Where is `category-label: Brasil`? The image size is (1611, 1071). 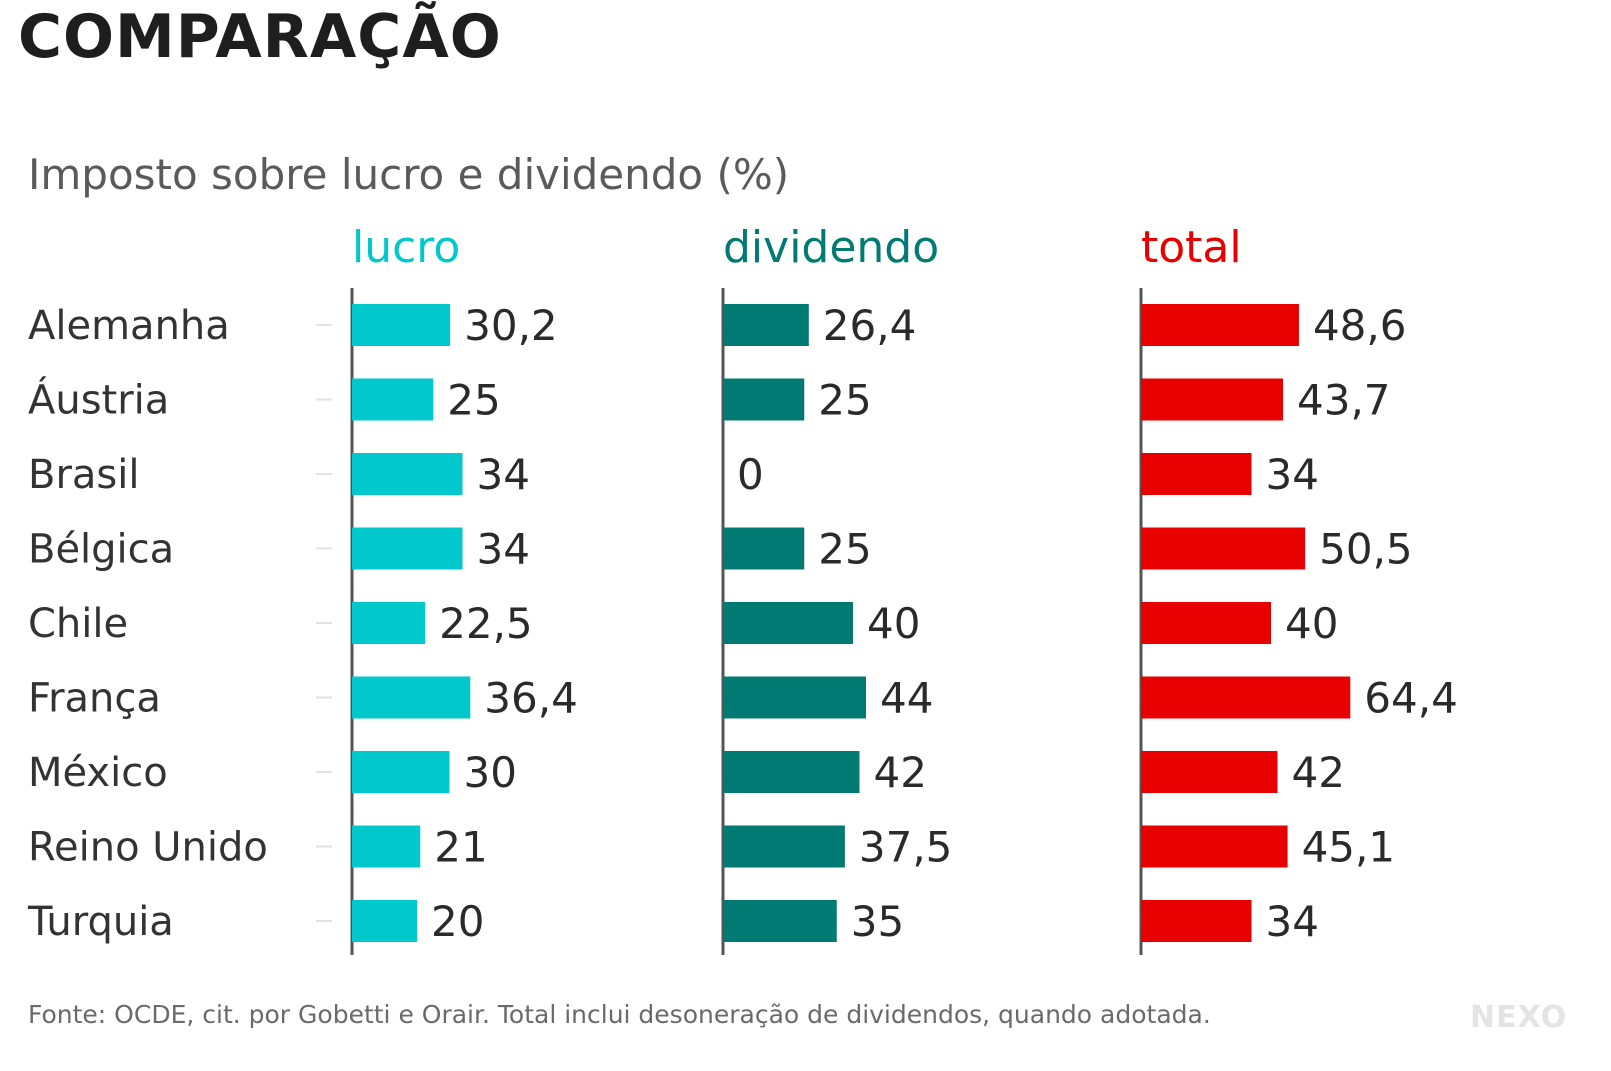
category-label: Brasil is located at coordinates (83, 475).